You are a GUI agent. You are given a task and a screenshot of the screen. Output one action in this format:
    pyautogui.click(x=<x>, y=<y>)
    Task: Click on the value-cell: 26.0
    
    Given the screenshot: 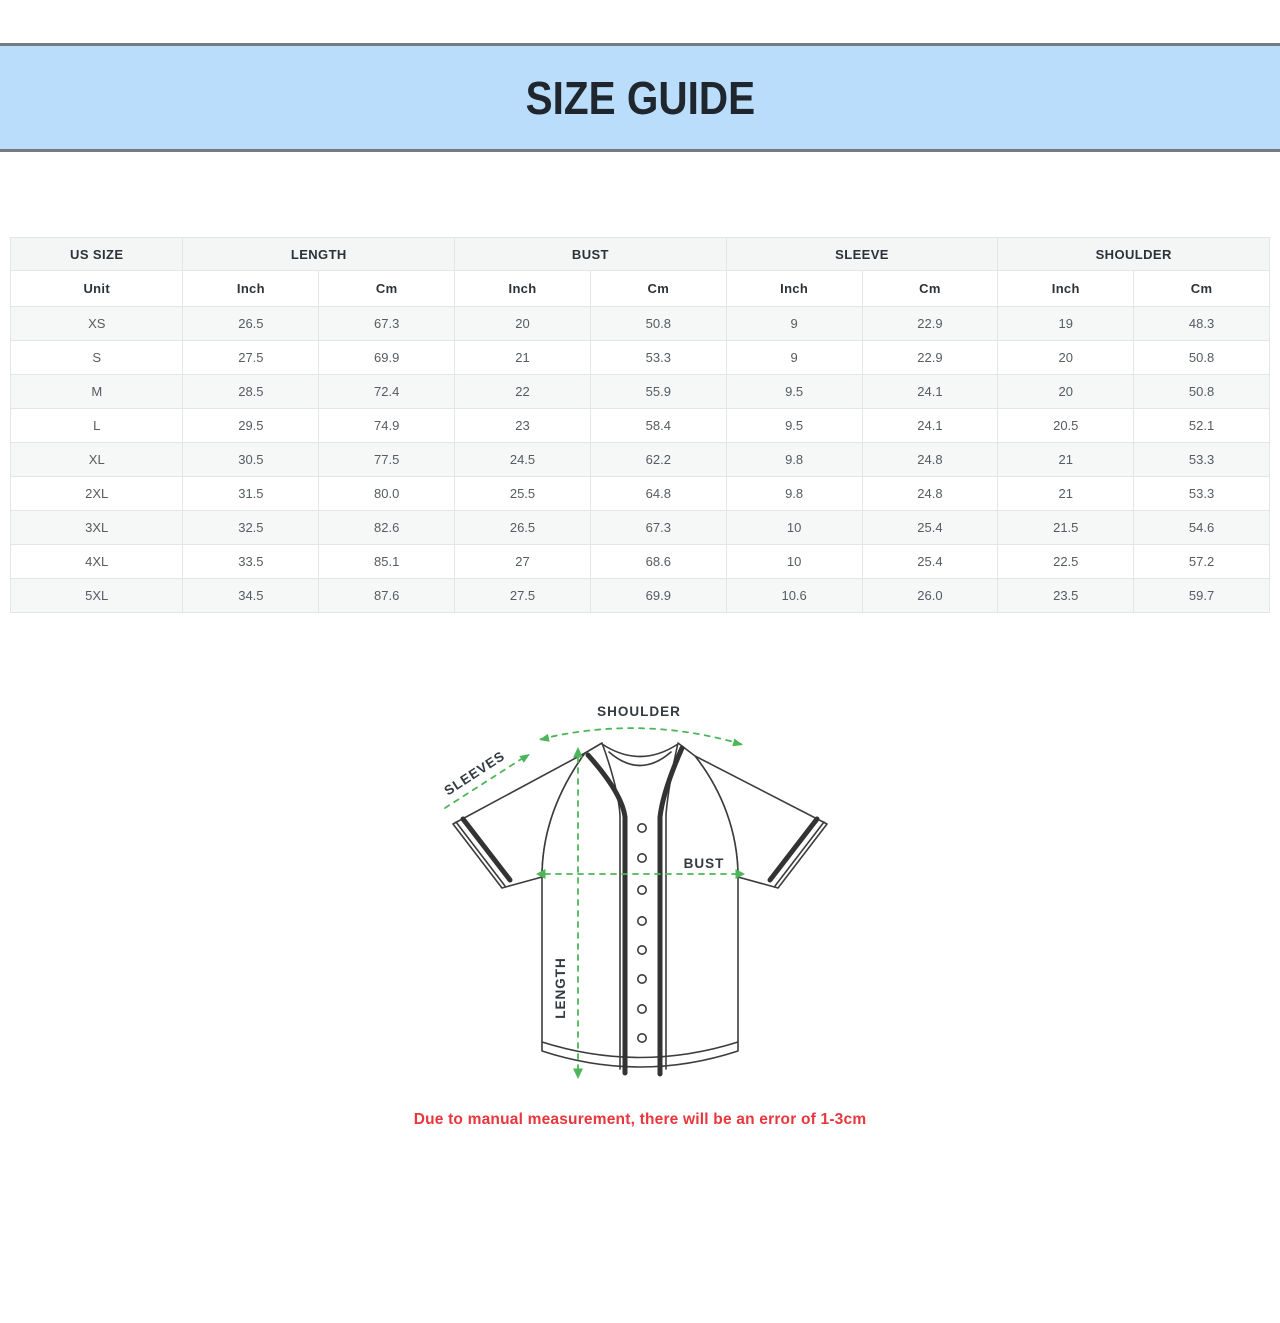 What is the action you would take?
    pyautogui.click(x=930, y=595)
    